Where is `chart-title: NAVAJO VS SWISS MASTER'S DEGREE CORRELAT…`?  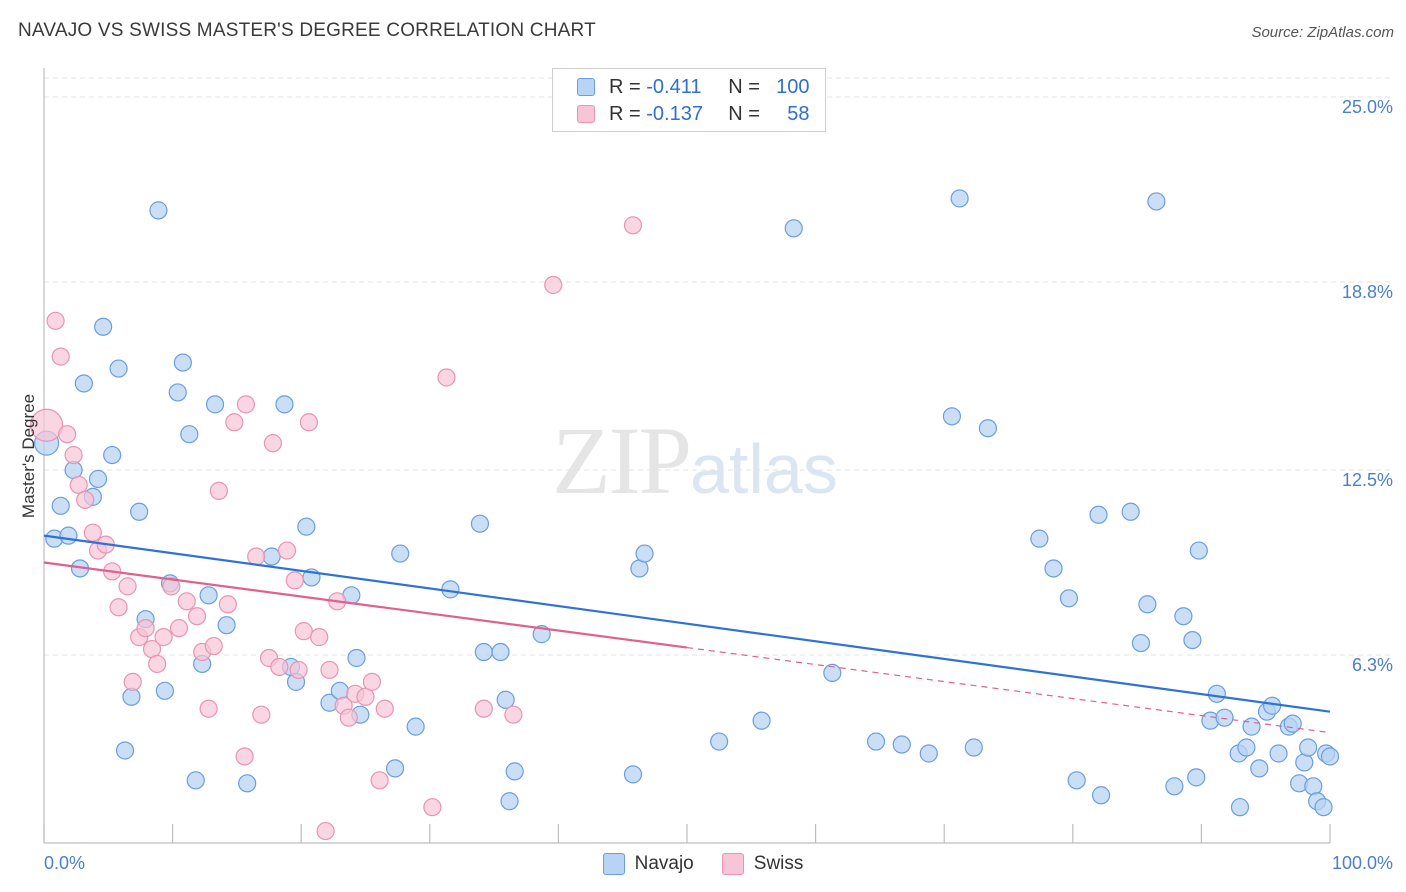 chart-title: NAVAJO VS SWISS MASTER'S DEGREE CORRELAT… is located at coordinates (307, 30).